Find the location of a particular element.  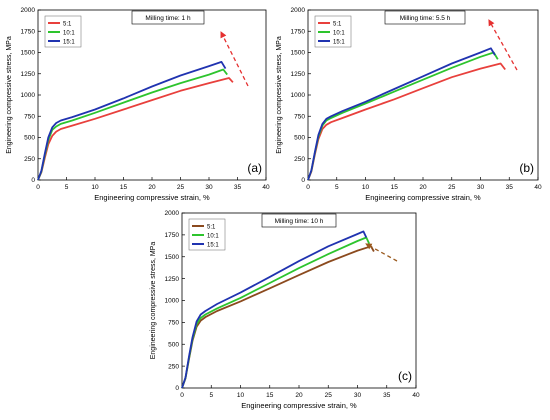

panel-label: (b) is located at coordinates (526, 168).